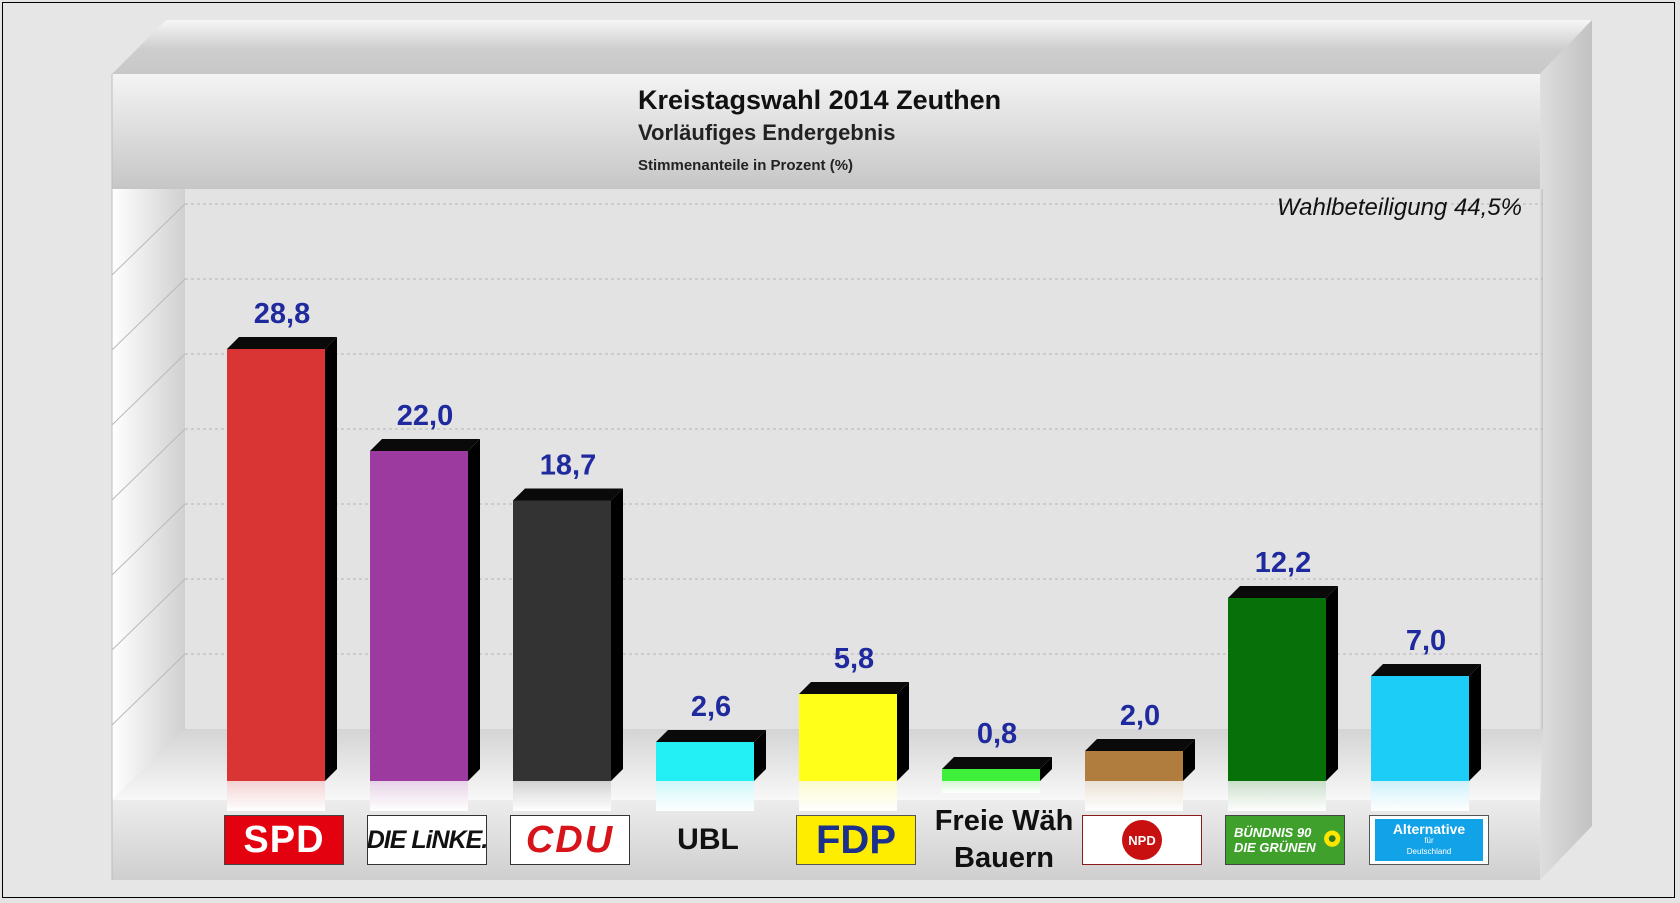 The height and width of the screenshot is (903, 1680). Describe the element at coordinates (997, 755) in the screenshot. I see `bar-group: 0,8` at that location.